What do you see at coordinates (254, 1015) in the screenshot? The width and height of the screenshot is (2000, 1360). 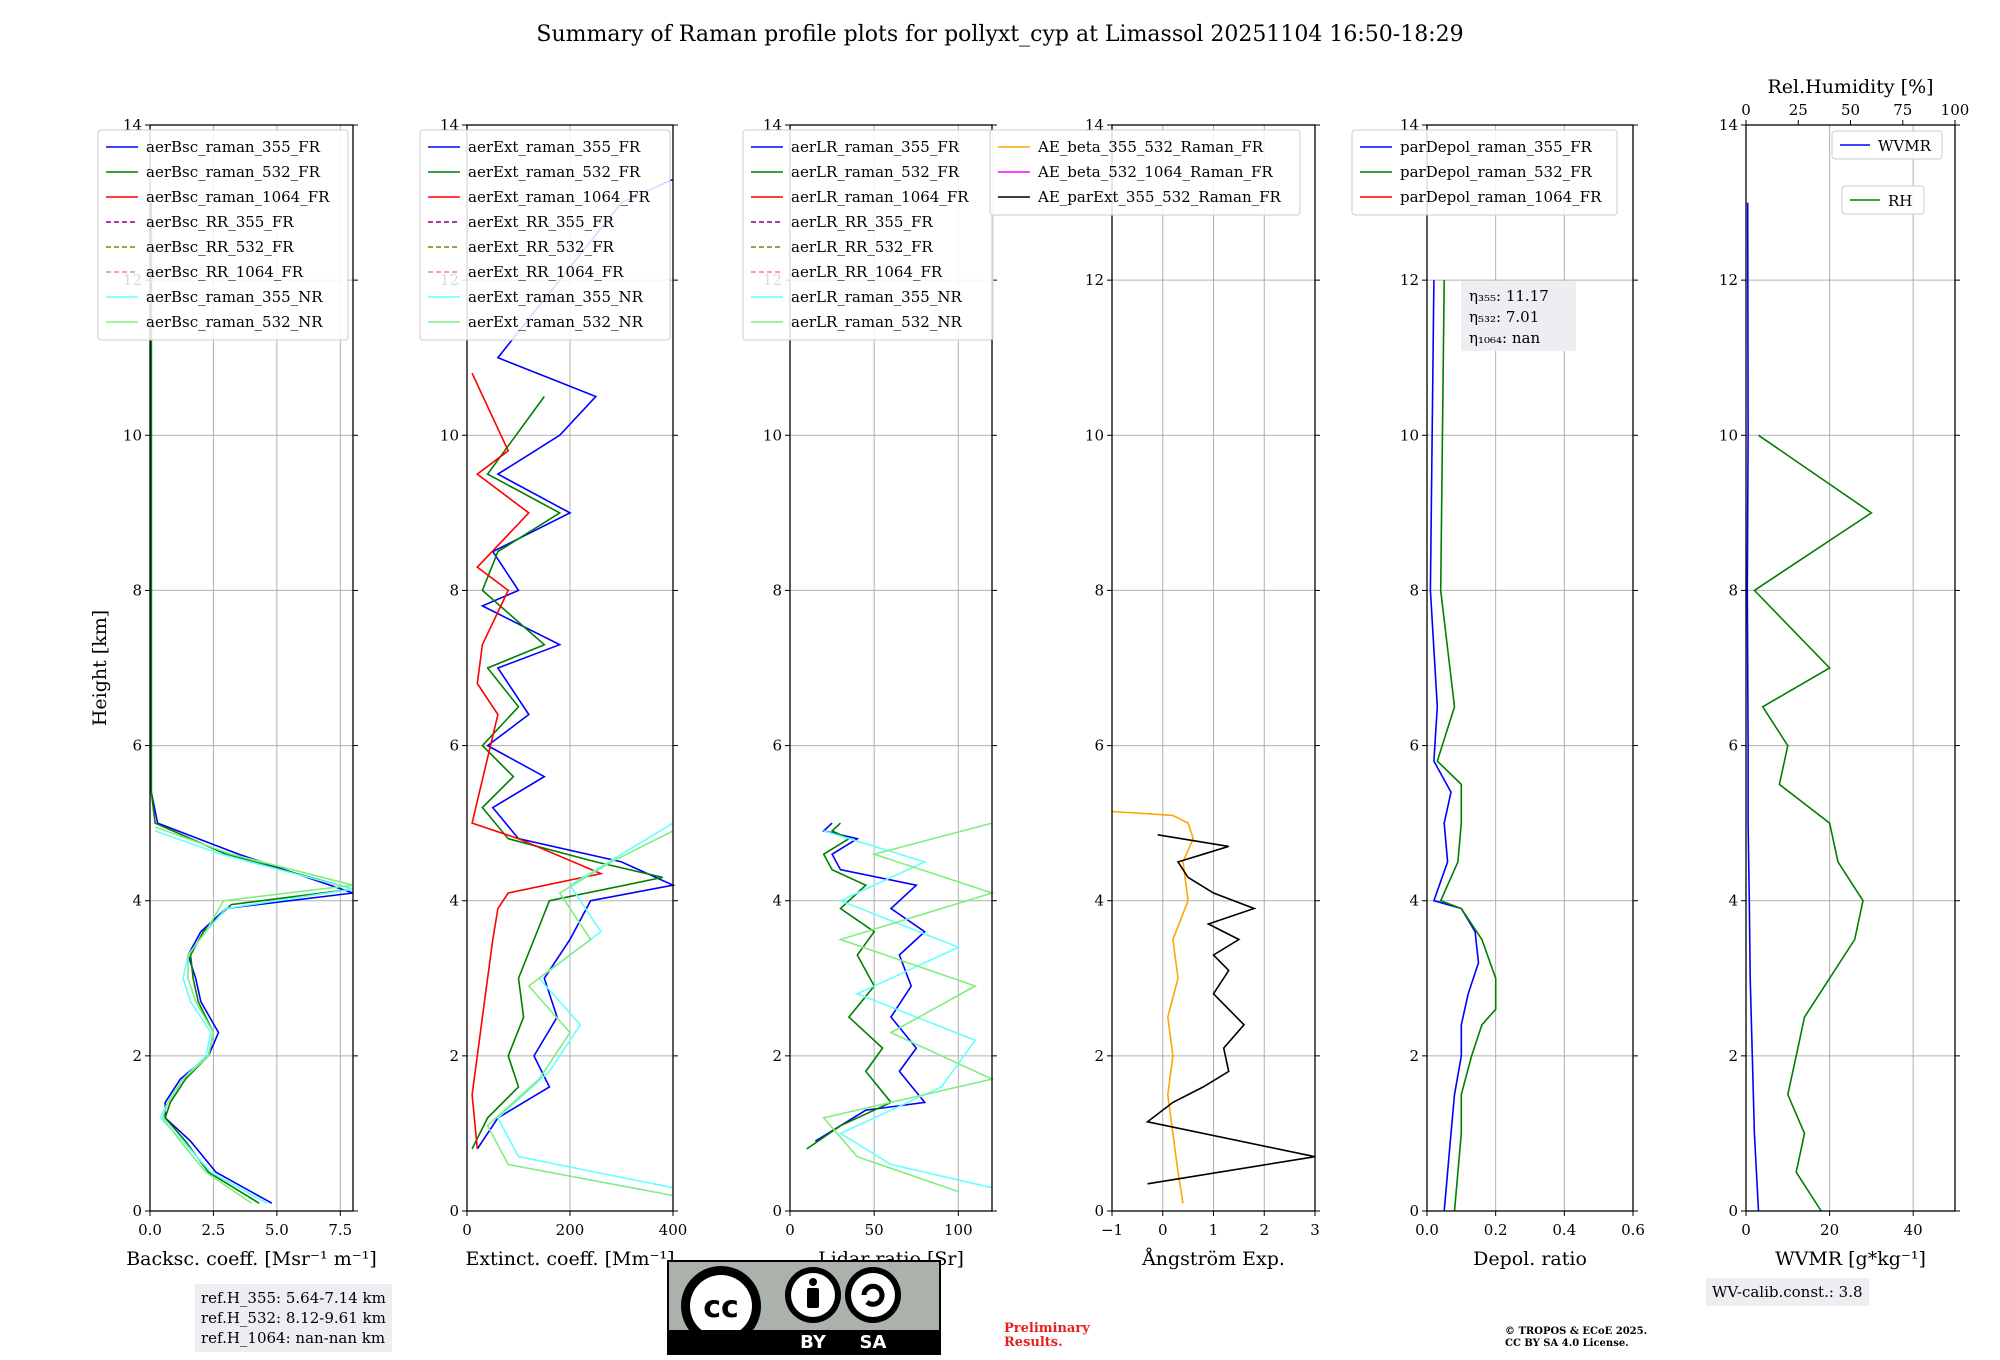 I see `series-aerBsc_raman_532_NR` at bounding box center [254, 1015].